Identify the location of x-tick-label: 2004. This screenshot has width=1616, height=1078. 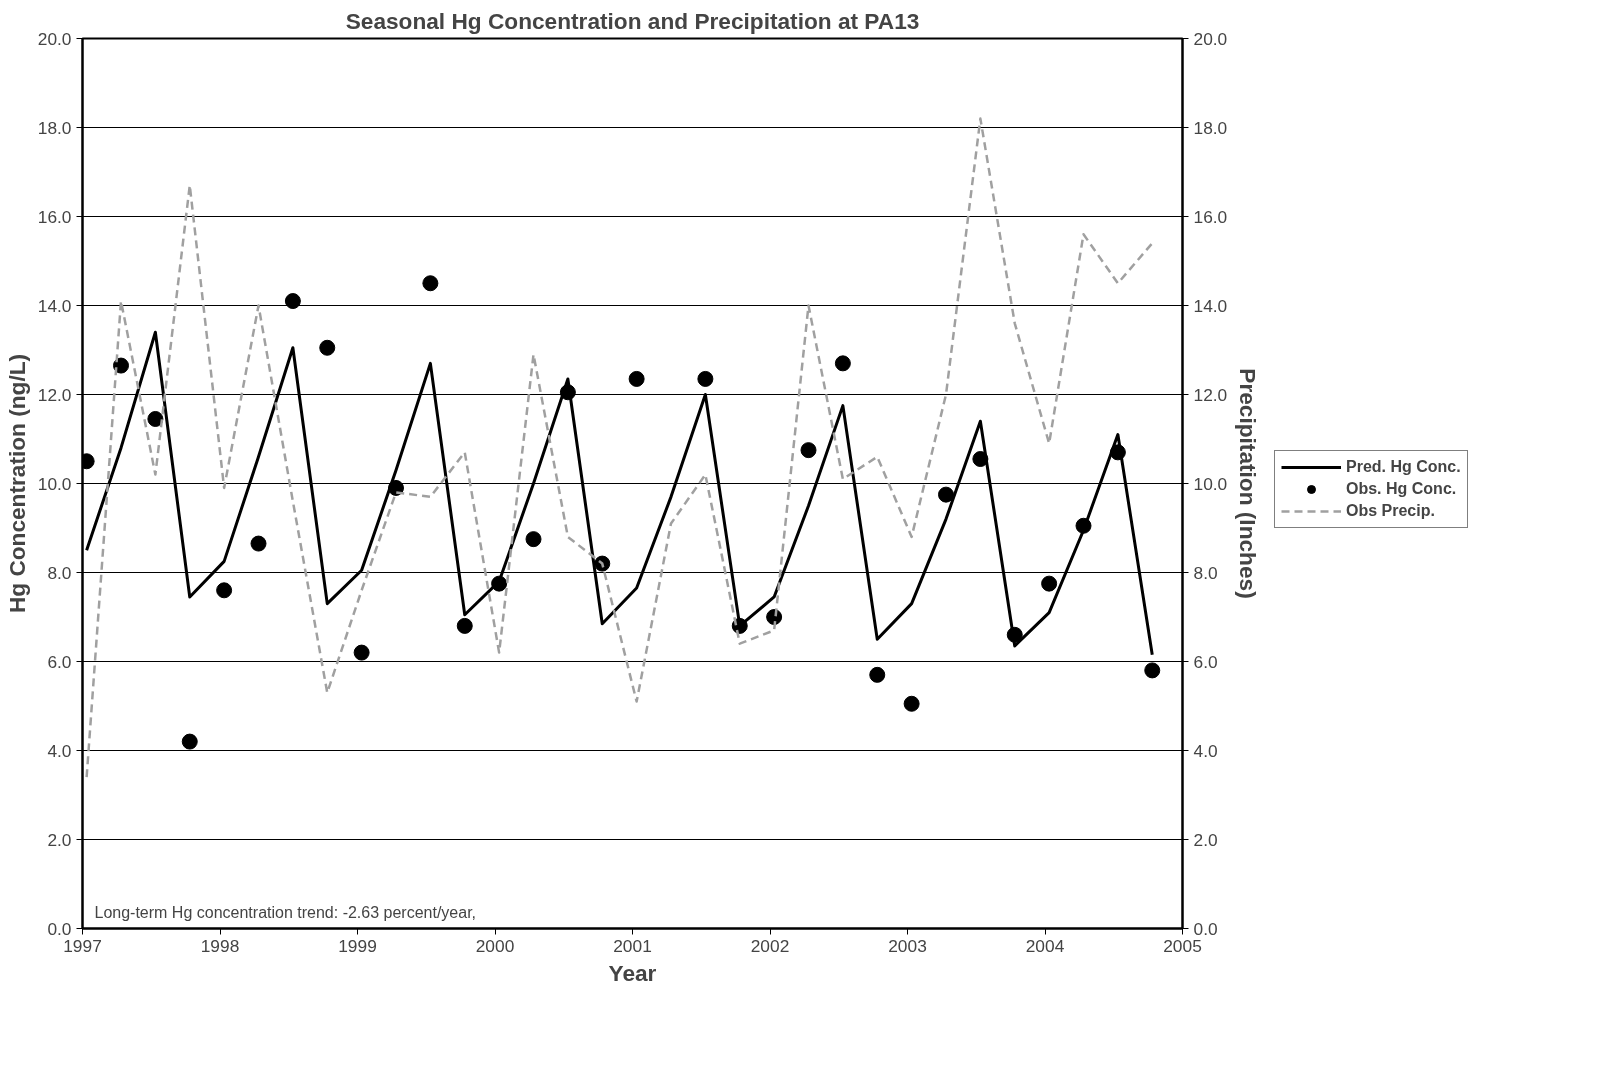
(1045, 945).